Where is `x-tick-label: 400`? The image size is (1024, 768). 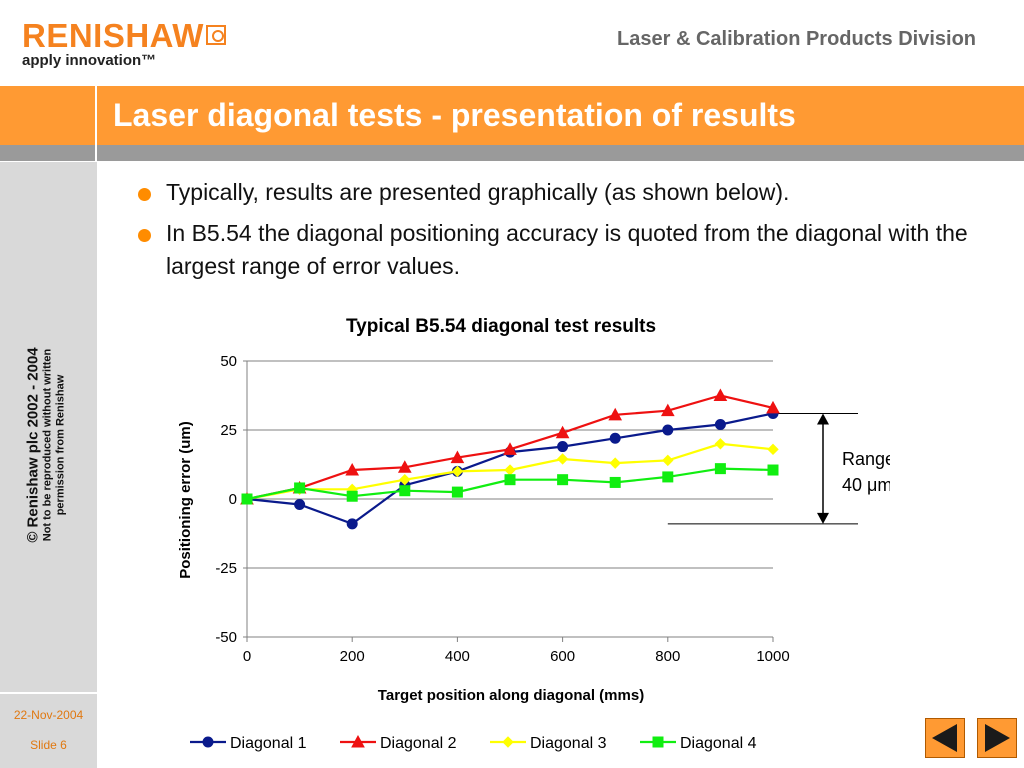
x-tick-label: 400 is located at coordinates (457, 656).